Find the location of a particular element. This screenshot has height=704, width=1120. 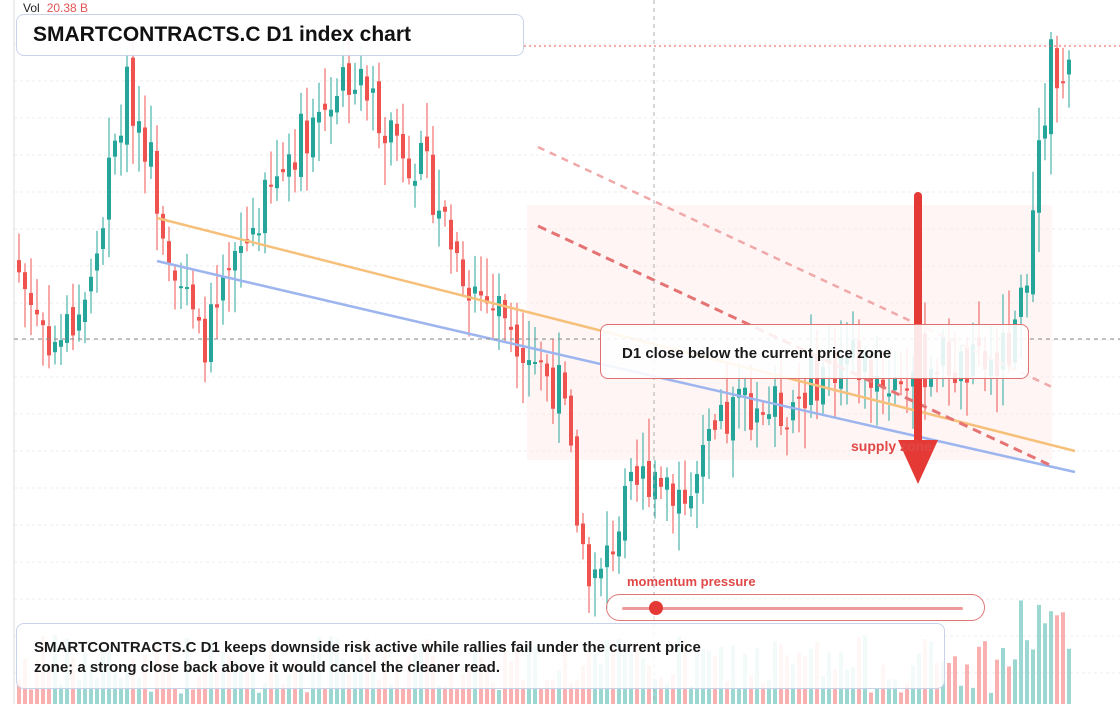

vol-label: Vol is located at coordinates (31, 8).